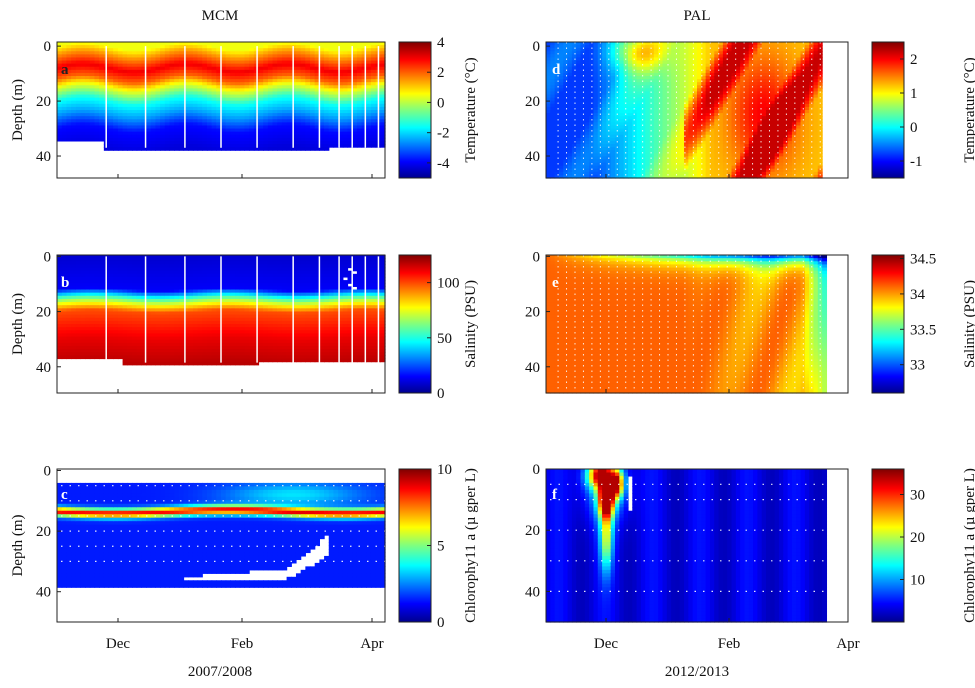 Image resolution: width=975 pixels, height=688 pixels. Describe the element at coordinates (697, 16) in the screenshot. I see `column-title-pal: PAL` at that location.